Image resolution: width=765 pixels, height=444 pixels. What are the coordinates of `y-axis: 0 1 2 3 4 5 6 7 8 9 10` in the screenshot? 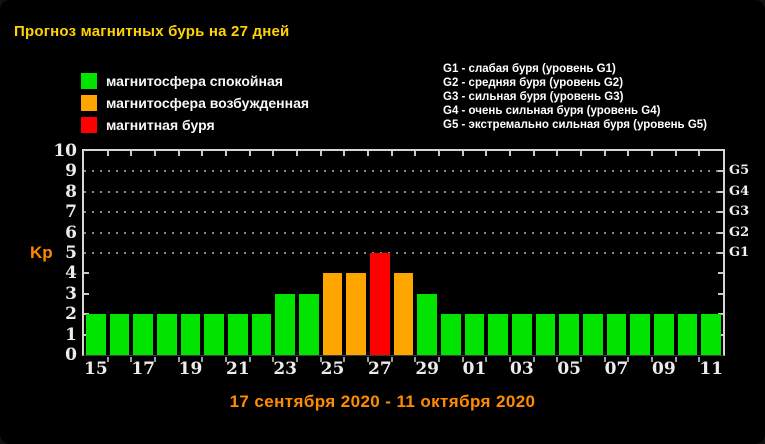 It's located at (39, 253).